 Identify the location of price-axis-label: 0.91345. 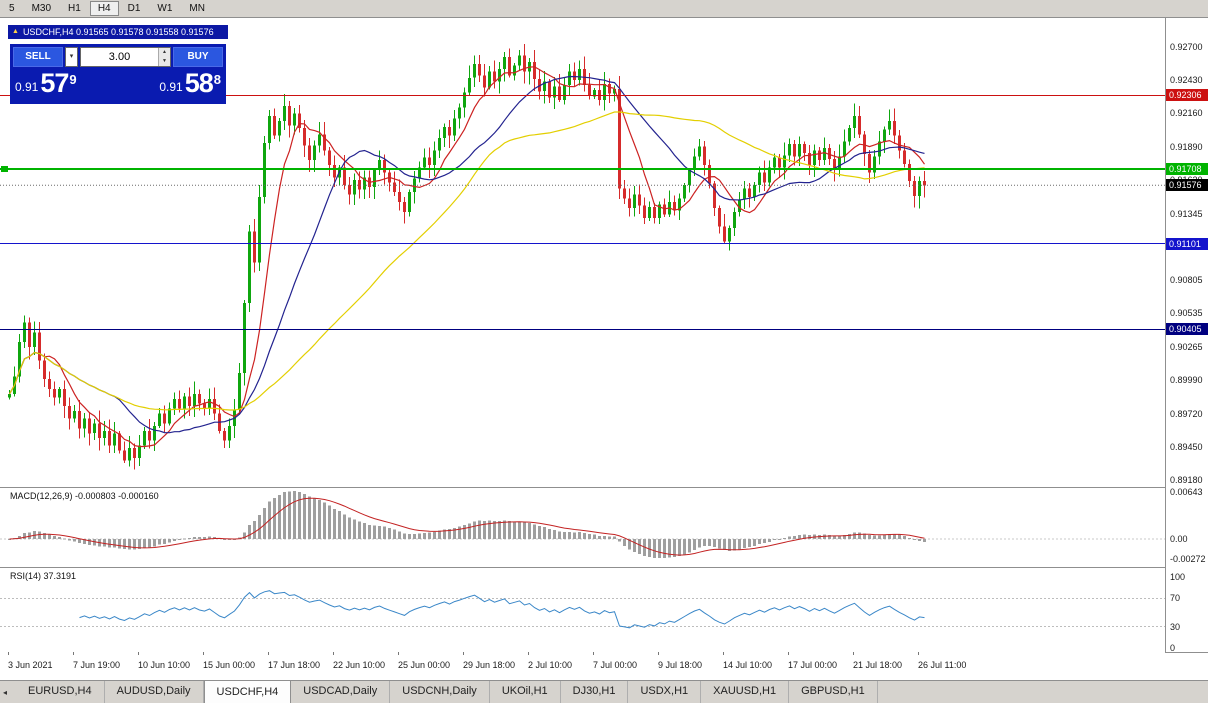
(1186, 214).